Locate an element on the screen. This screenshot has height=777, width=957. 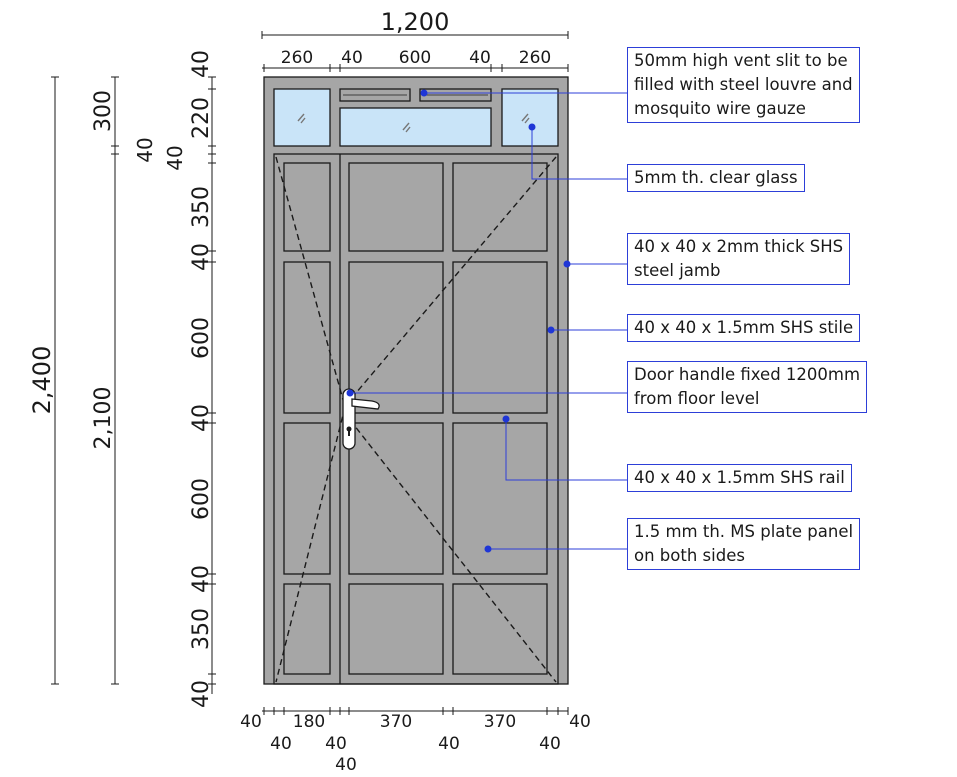
glass-lite-left is located at coordinates (302, 117).